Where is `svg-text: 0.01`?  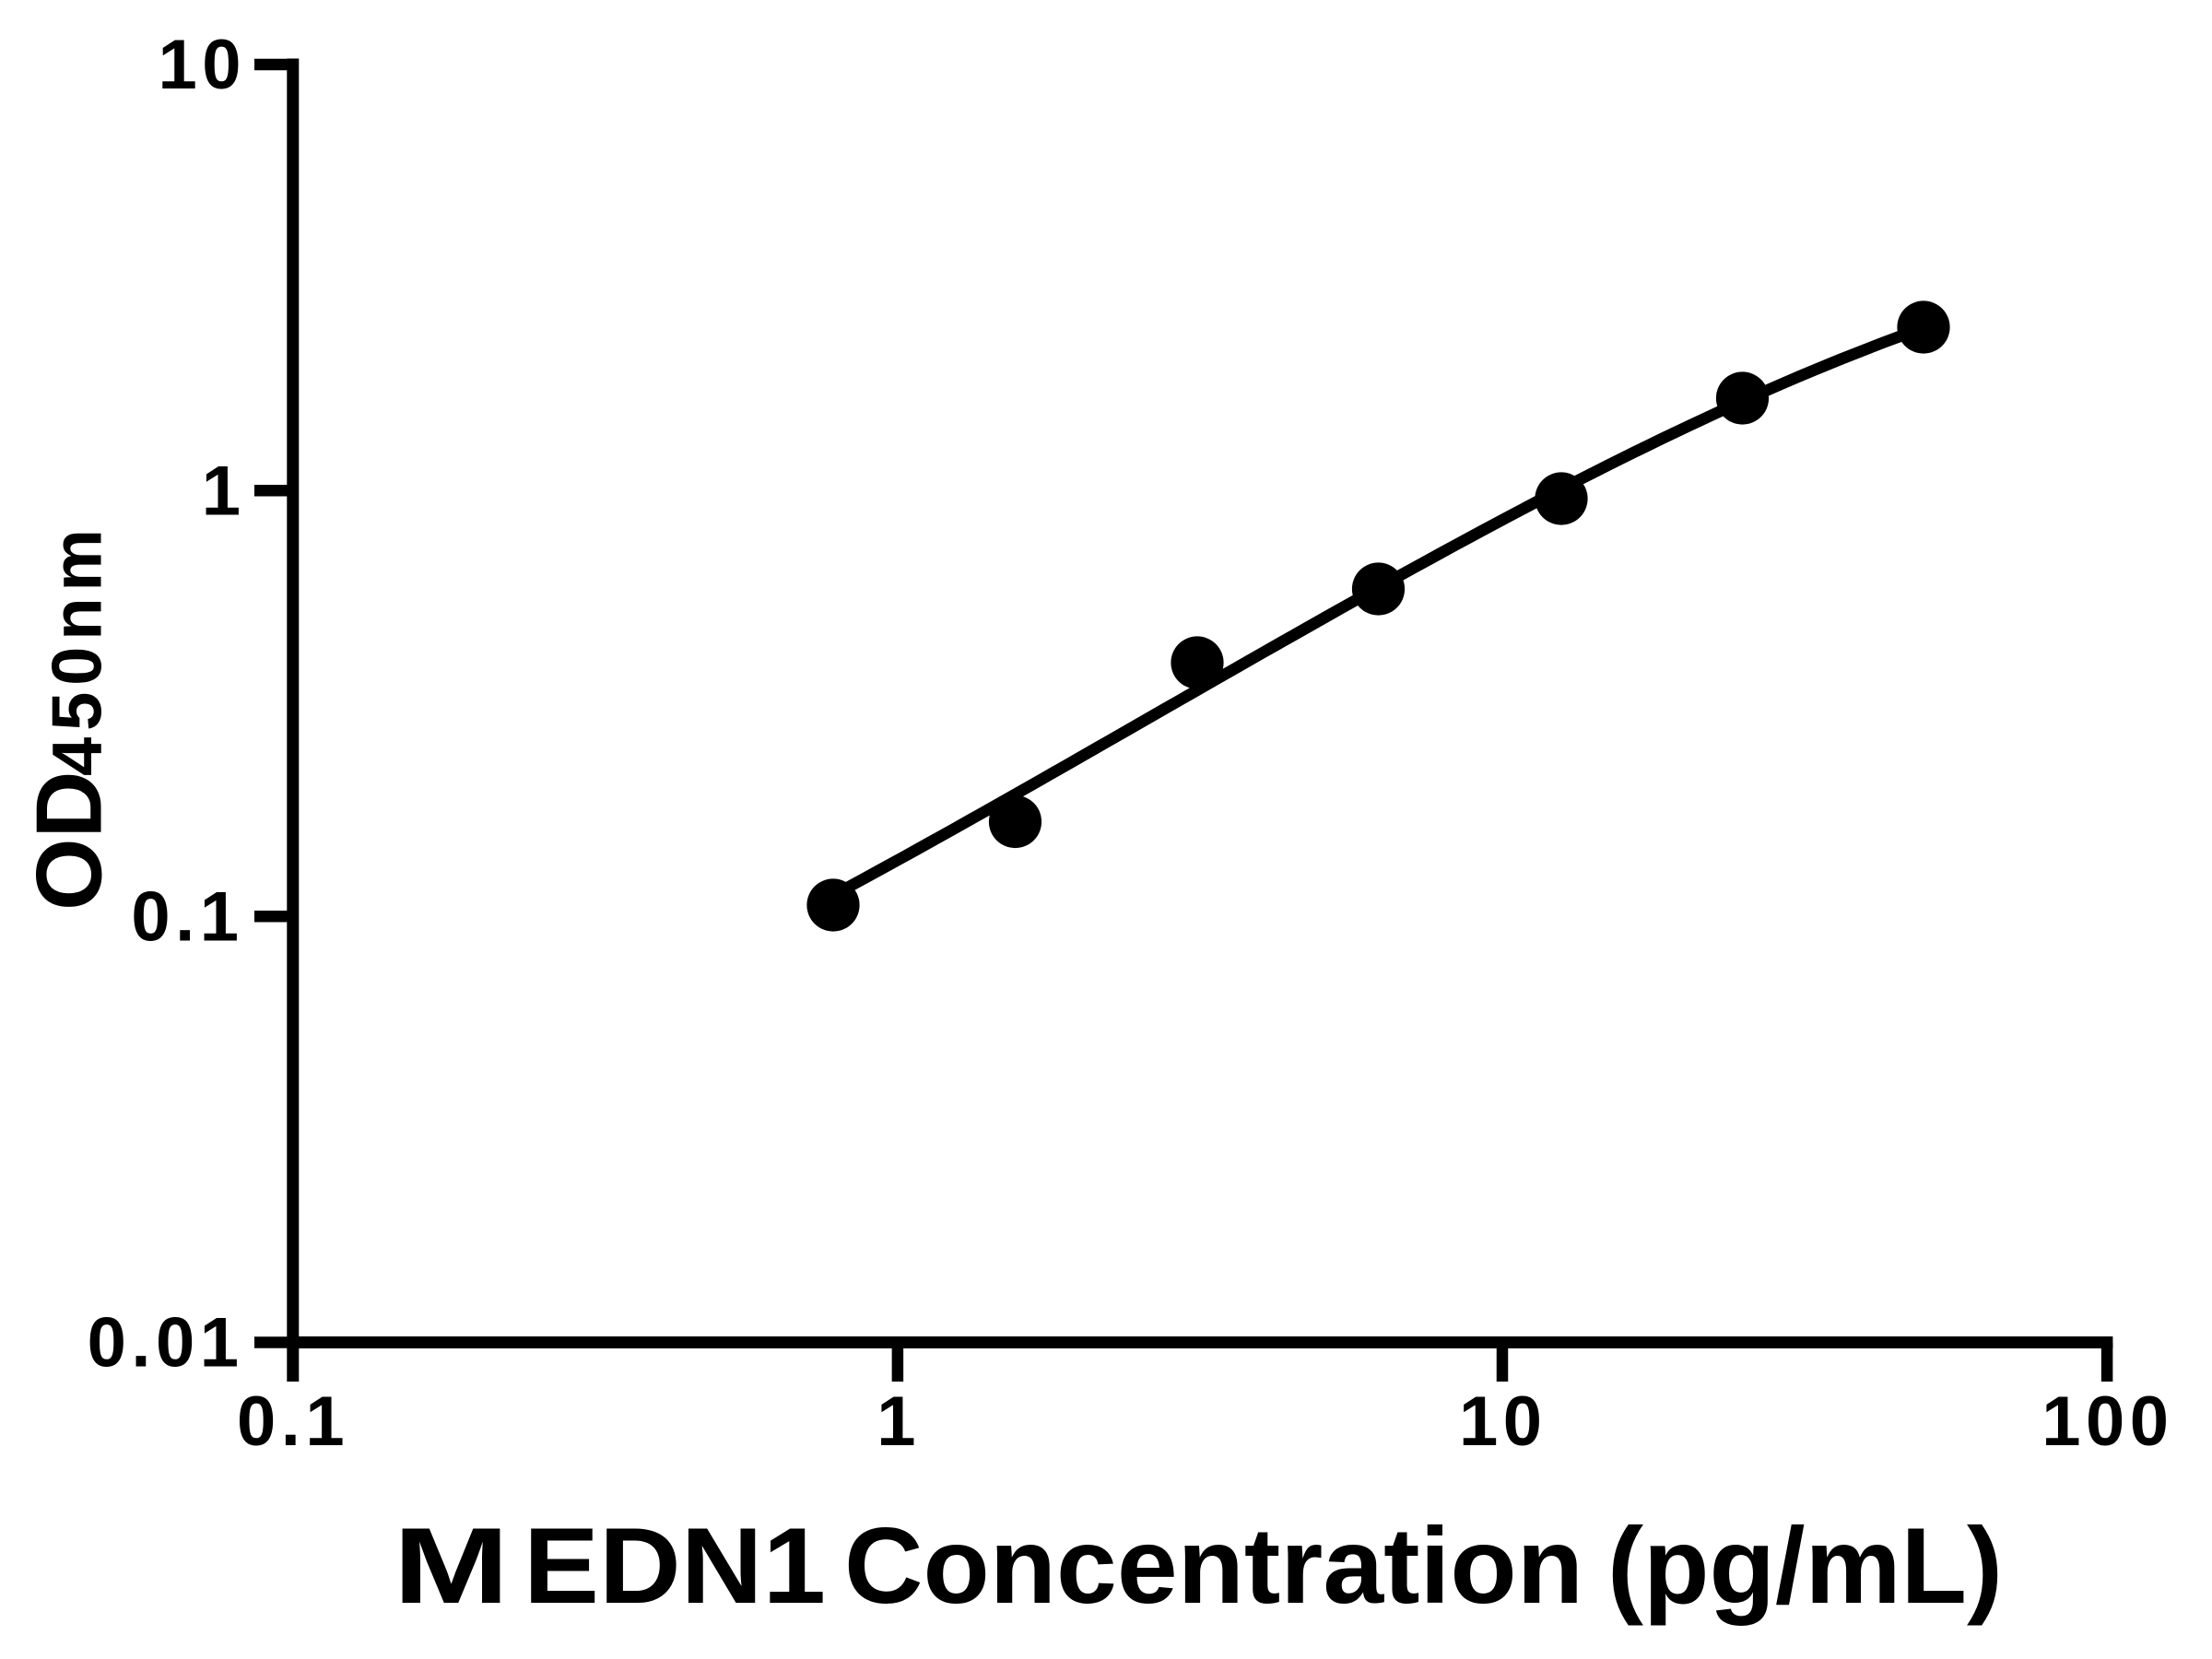 svg-text: 0.01 is located at coordinates (166, 1343).